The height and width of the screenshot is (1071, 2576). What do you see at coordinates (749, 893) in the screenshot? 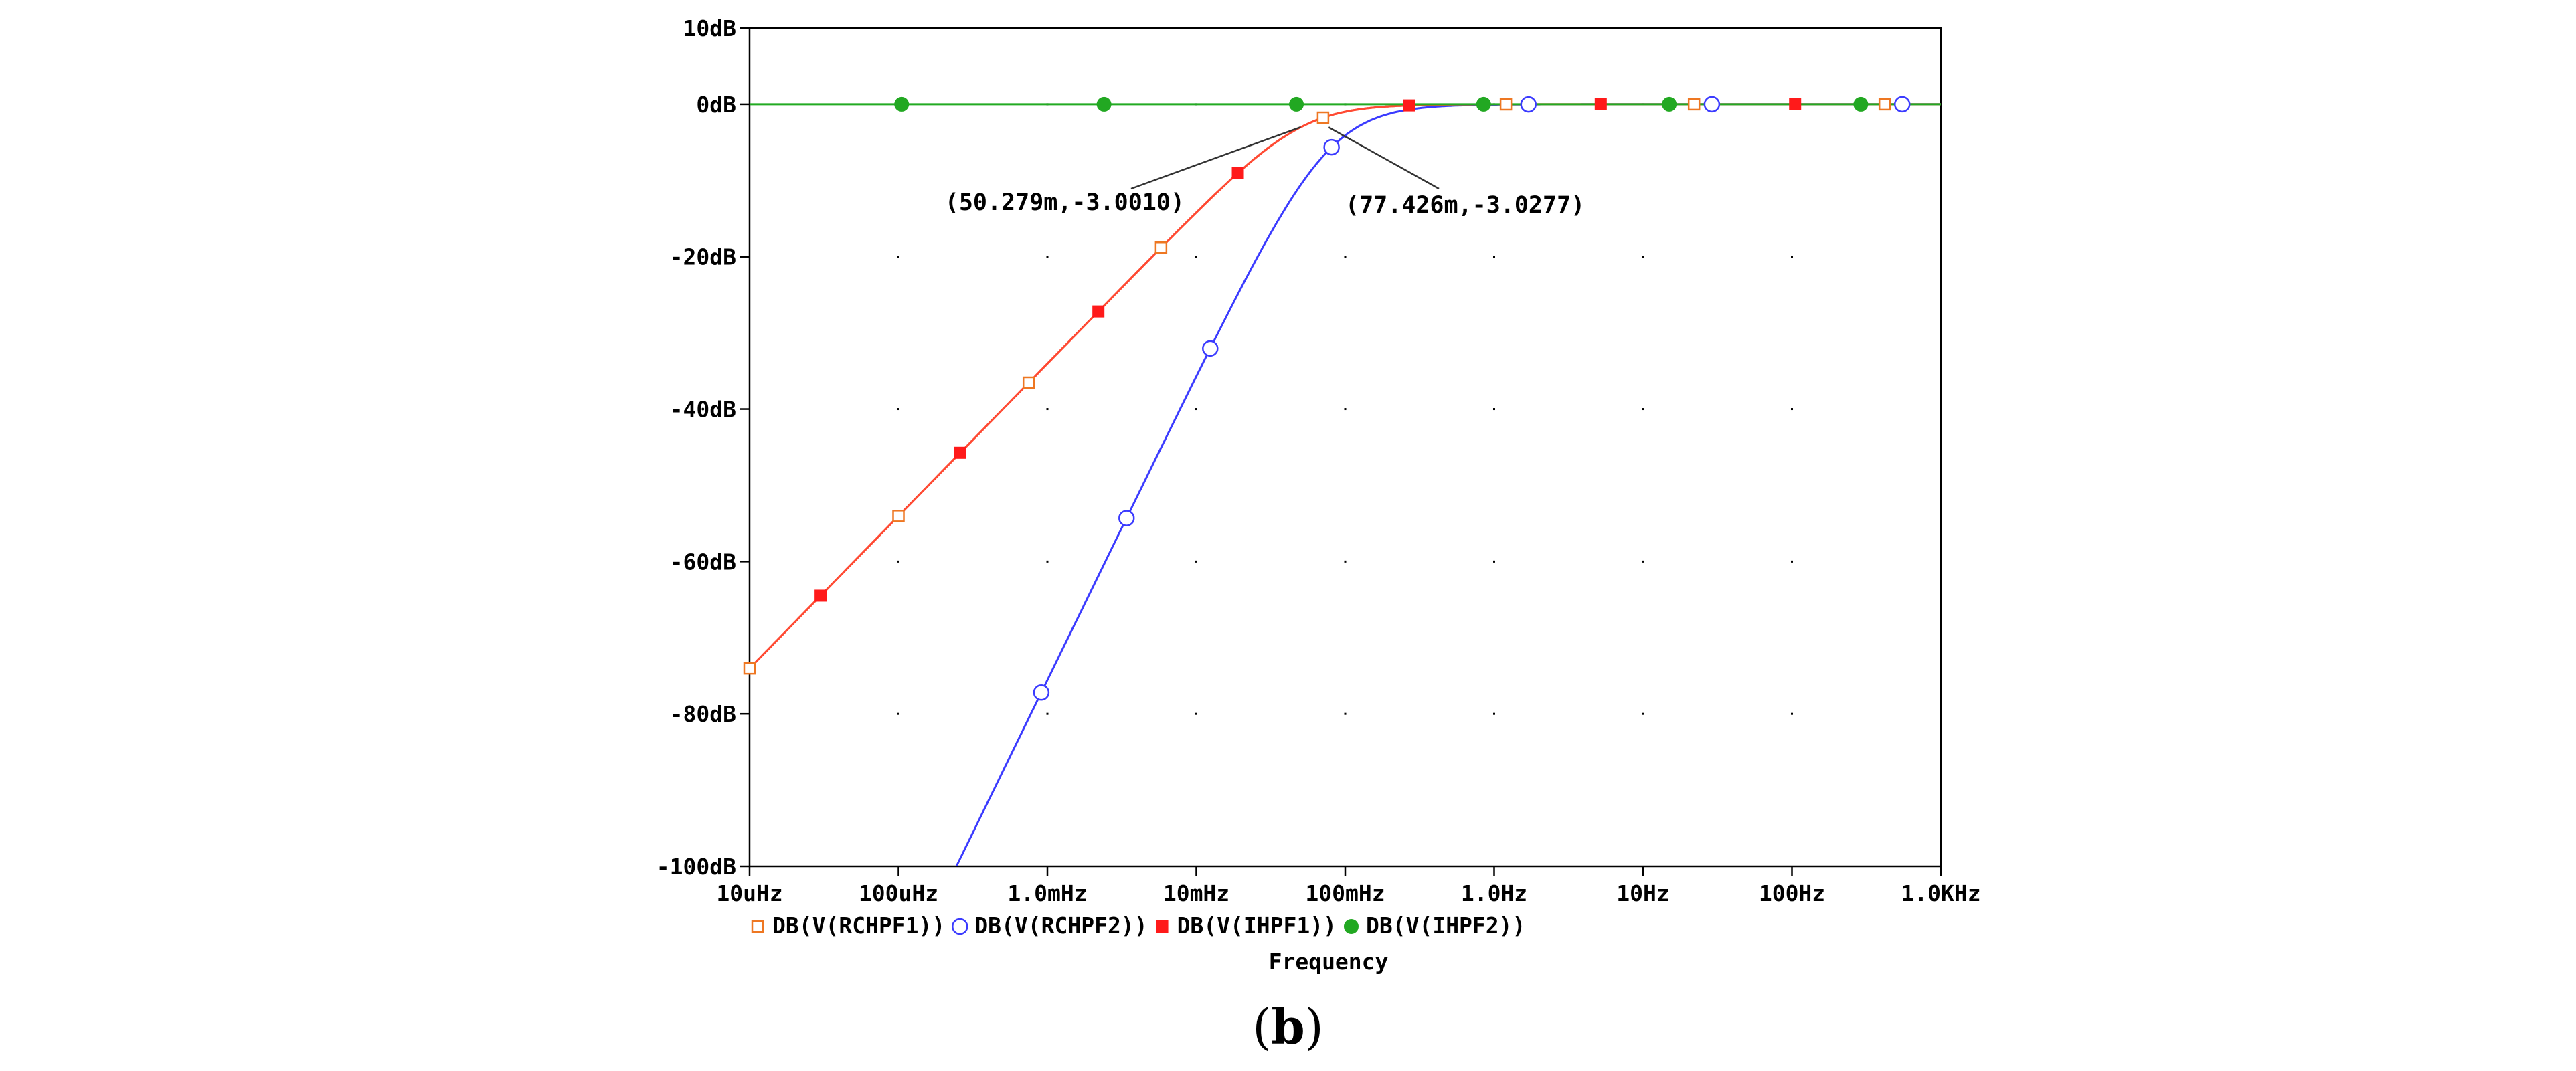
I see `x-tick-label: 10uHz` at bounding box center [749, 893].